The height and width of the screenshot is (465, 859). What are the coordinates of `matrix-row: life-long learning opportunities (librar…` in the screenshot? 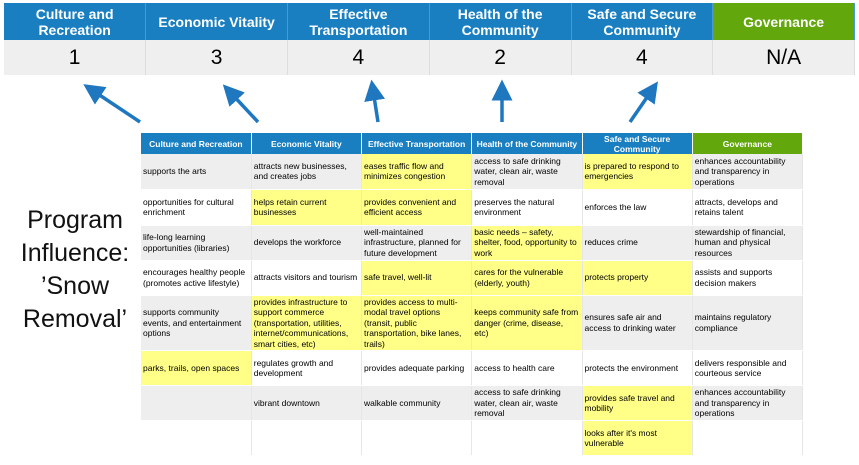 It's located at (472, 243).